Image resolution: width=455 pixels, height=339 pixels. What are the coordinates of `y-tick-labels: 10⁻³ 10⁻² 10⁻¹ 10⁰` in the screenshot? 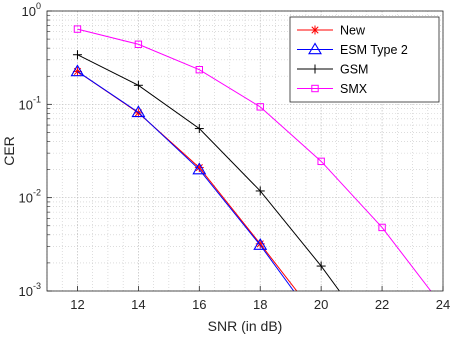 It's located at (30, 150).